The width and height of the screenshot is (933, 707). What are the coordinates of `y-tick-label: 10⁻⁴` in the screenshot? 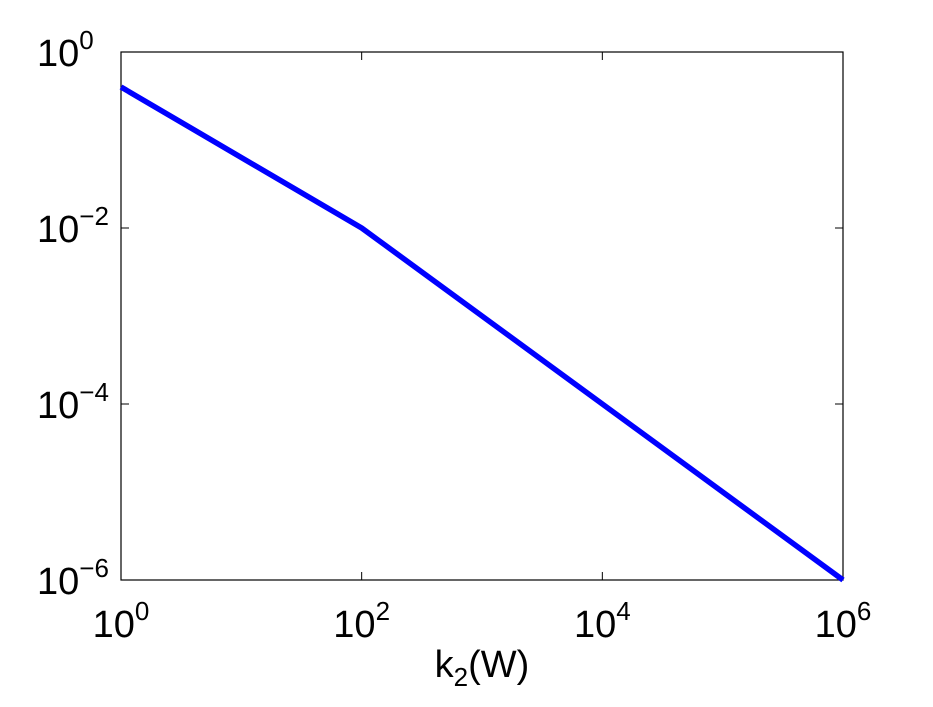 It's located at (73, 402).